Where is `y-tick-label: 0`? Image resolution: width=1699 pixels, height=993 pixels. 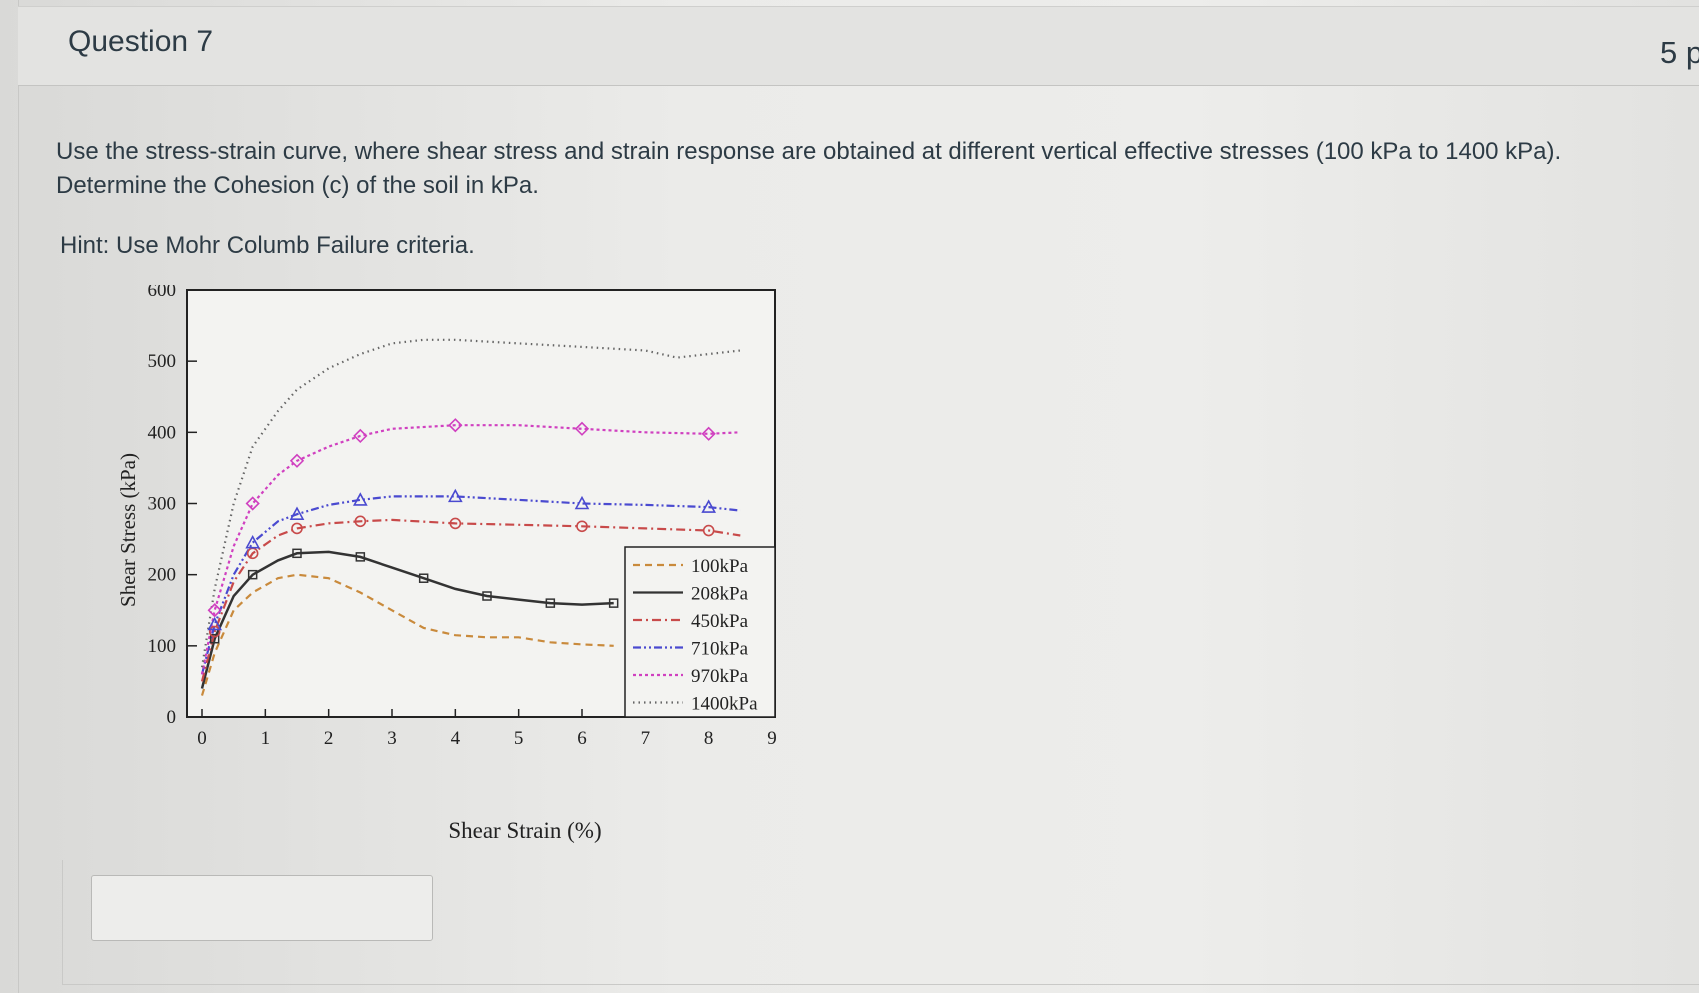 y-tick-label: 0 is located at coordinates (172, 717).